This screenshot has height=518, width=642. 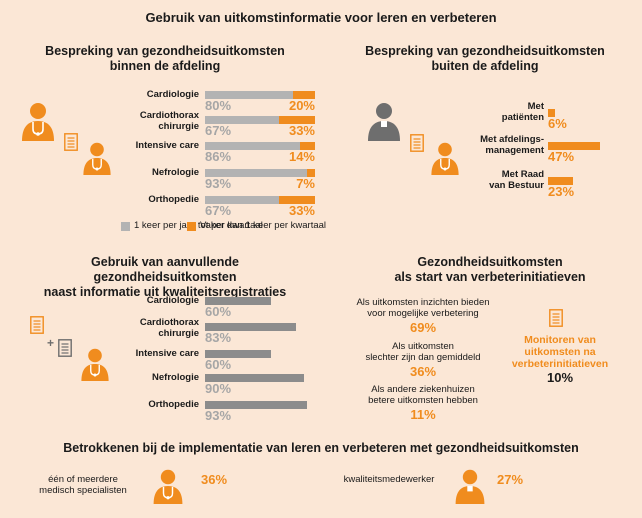 What do you see at coordinates (198, 225) in the screenshot?
I see `legend-grey-label: 1 keer per jaar tot per kwartaal` at bounding box center [198, 225].